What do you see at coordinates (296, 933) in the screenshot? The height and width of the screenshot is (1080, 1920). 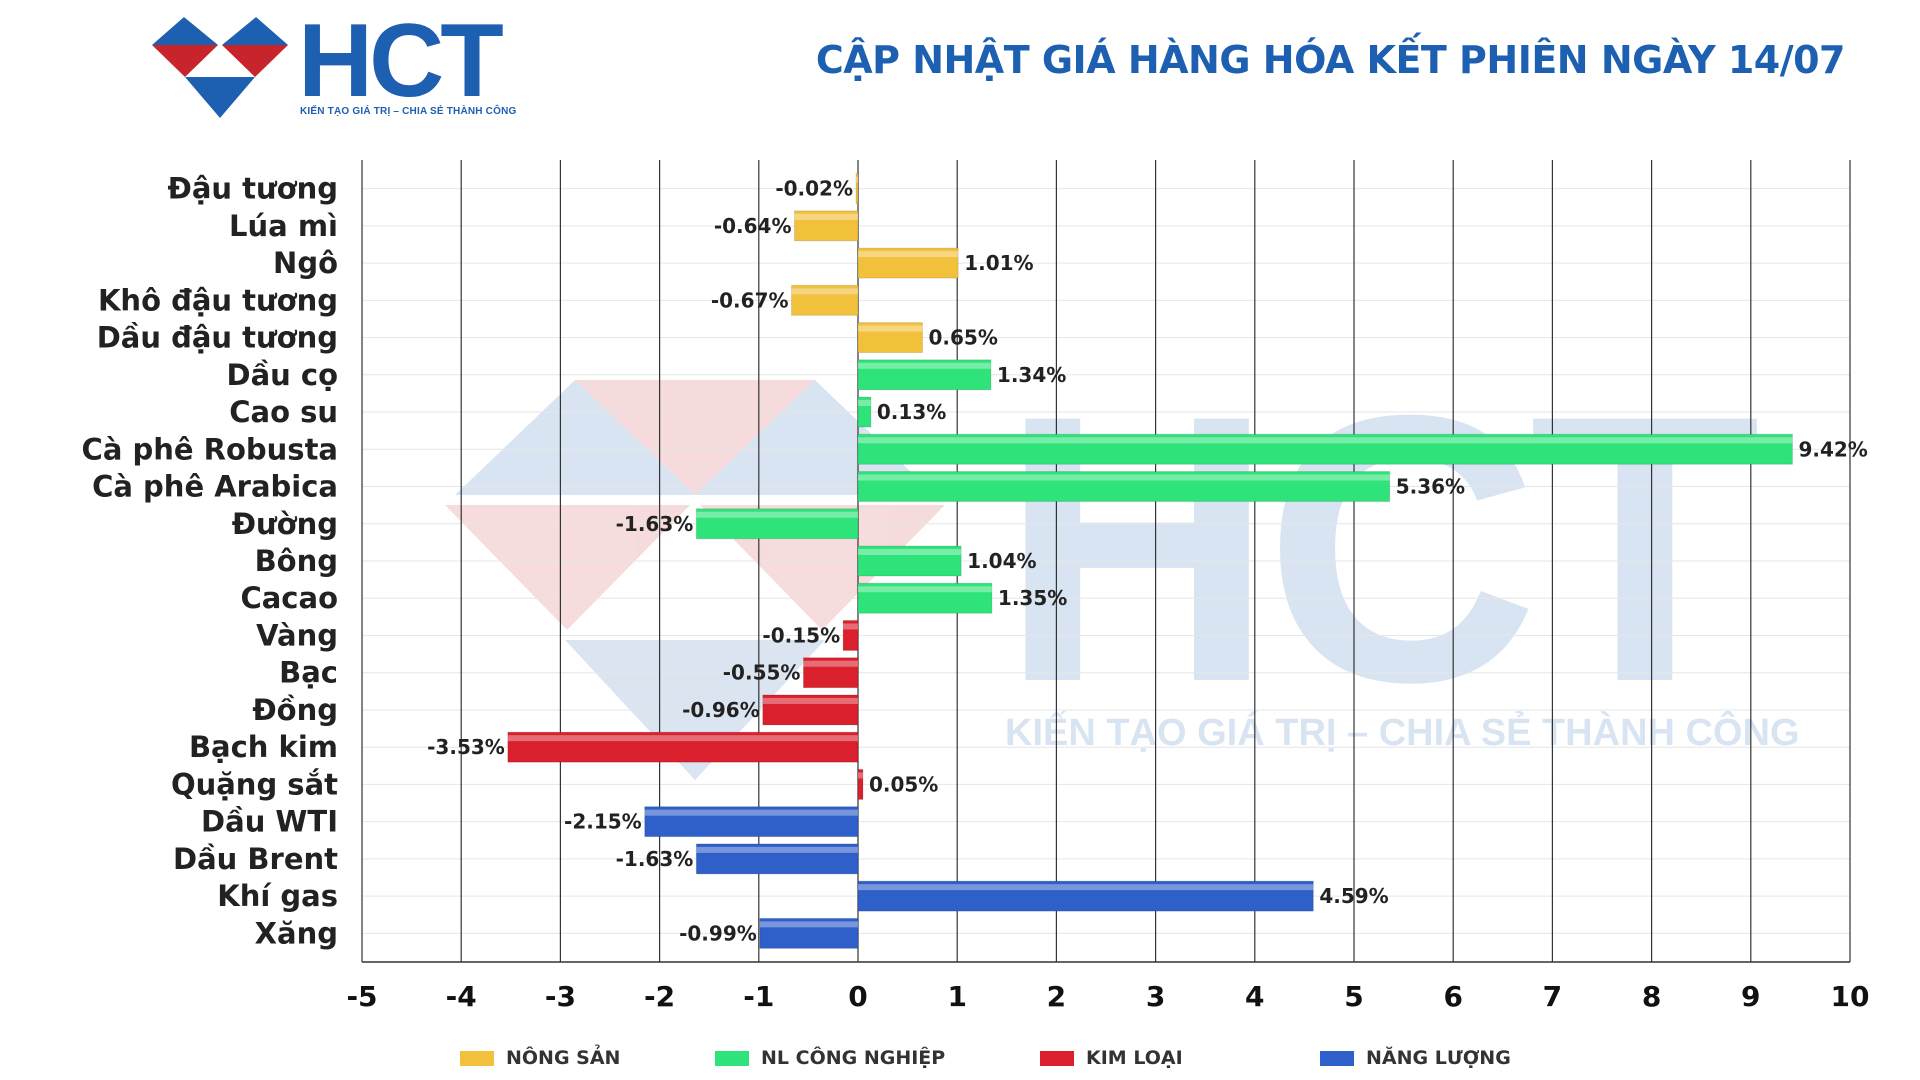 I see `category-label: Xăng` at bounding box center [296, 933].